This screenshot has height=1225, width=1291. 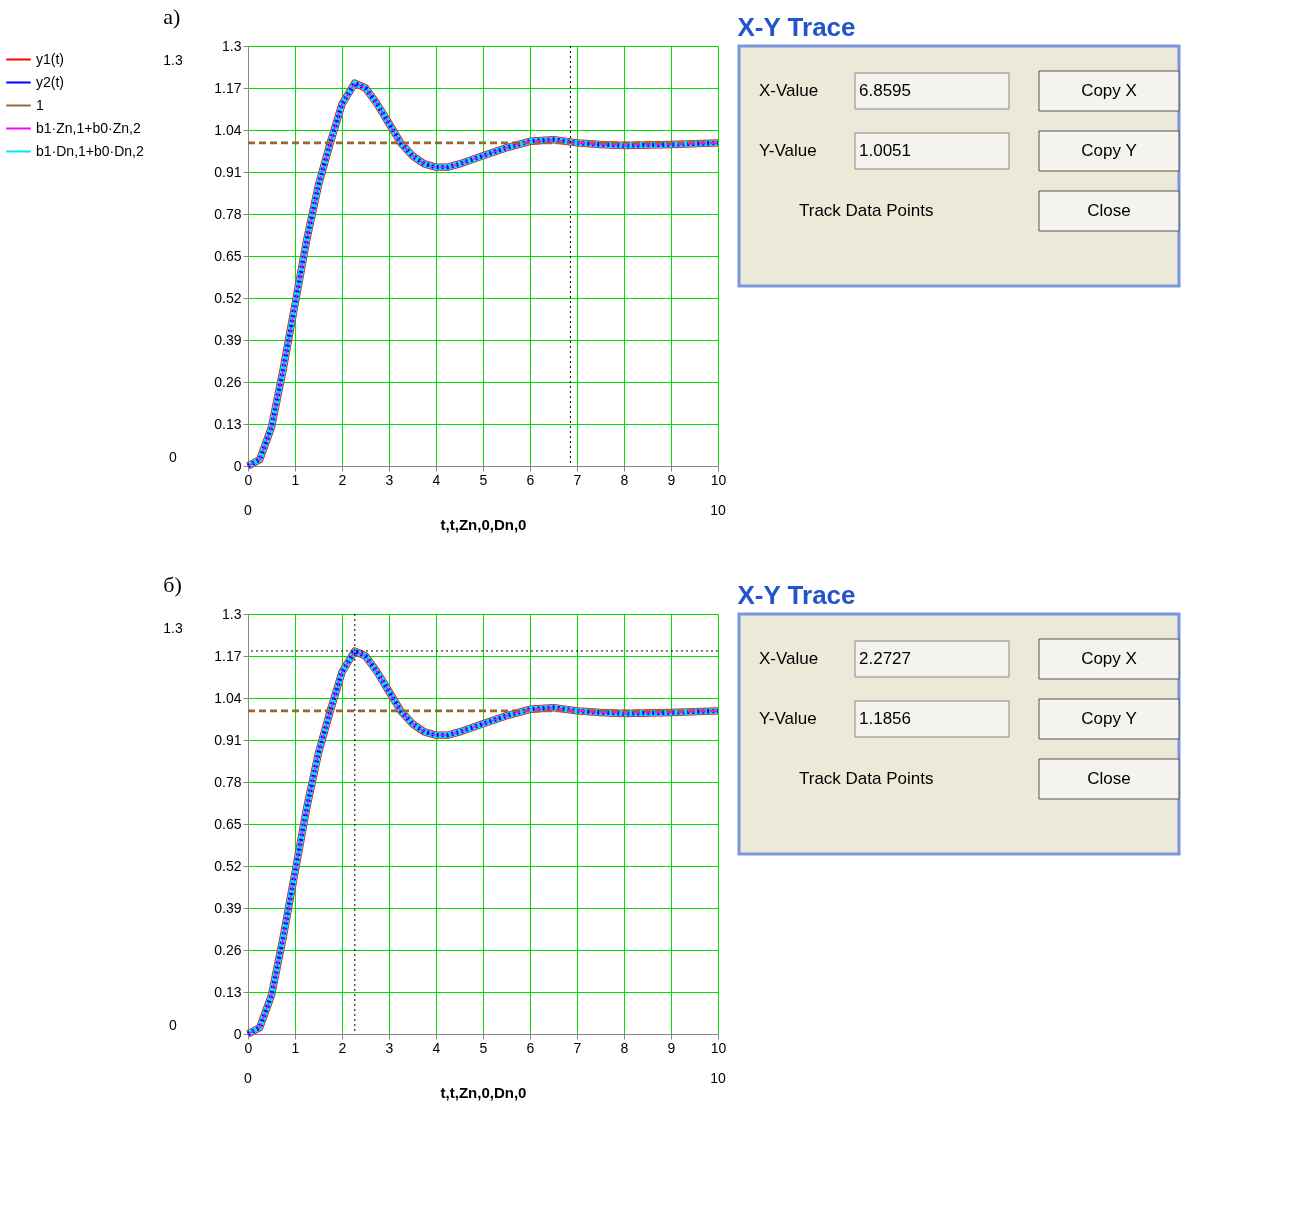 I want to click on text: 2.2727, so click(x=885, y=658).